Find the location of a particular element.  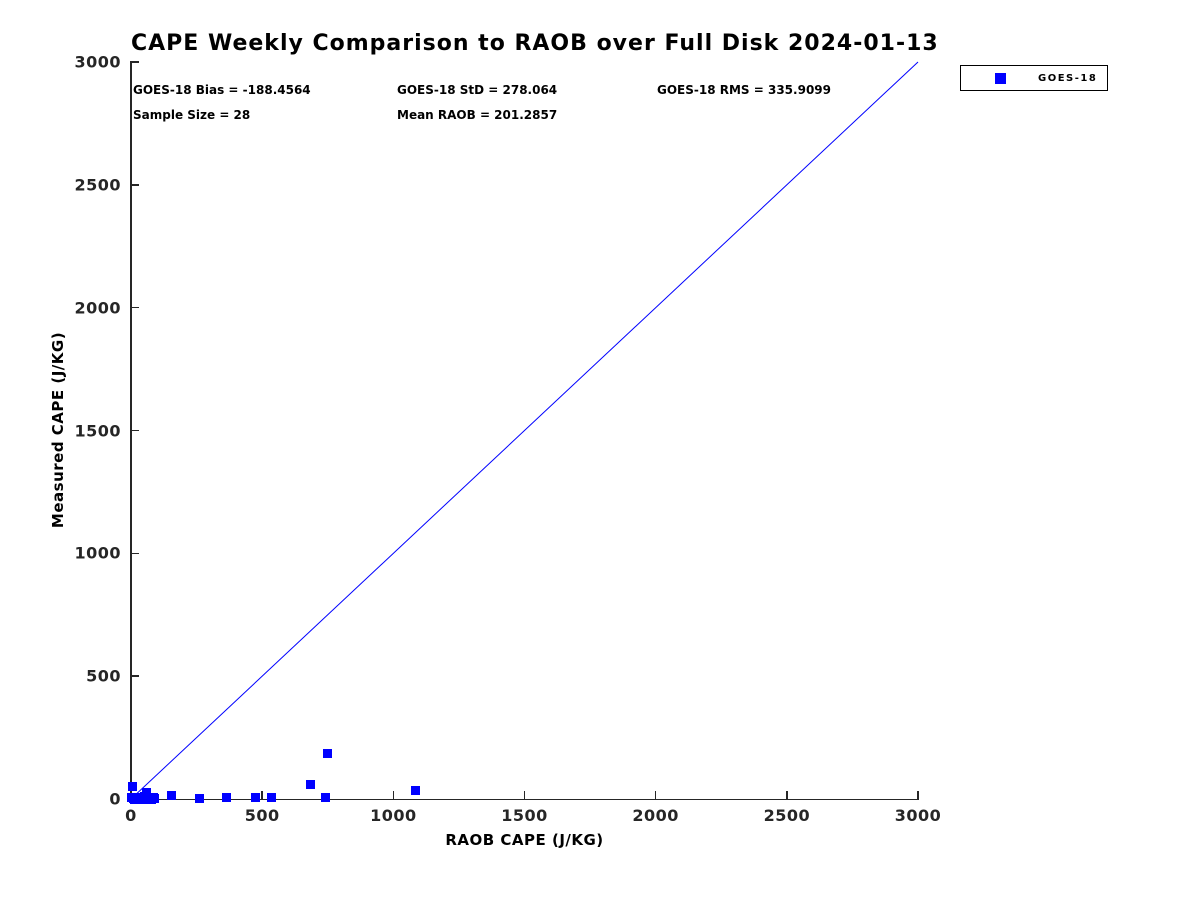

y-tick-label: 500 is located at coordinates (103, 676).